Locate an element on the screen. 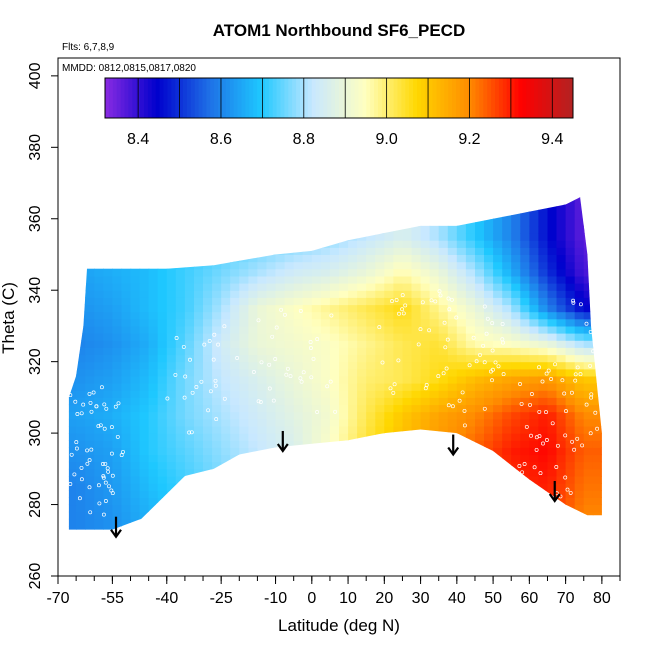 The height and width of the screenshot is (650, 650). colorbar-tick-label: 9.2 is located at coordinates (469, 139).